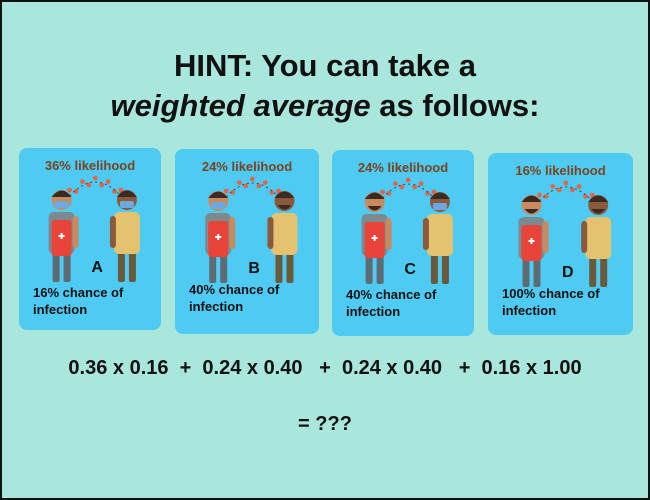  What do you see at coordinates (78, 301) in the screenshot?
I see `card-chance: 16% chance of infection` at bounding box center [78, 301].